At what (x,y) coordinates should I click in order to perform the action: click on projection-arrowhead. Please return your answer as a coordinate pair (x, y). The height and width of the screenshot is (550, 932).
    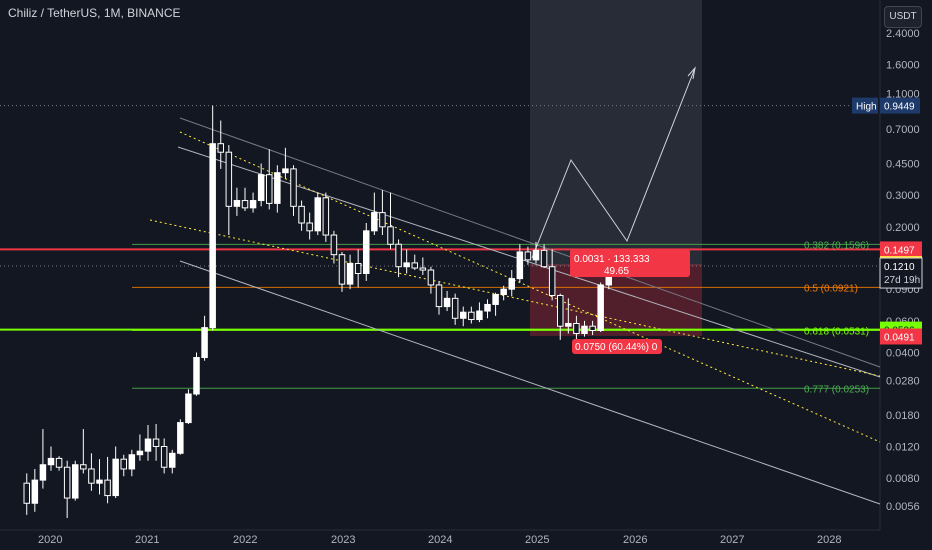
    Looking at the image, I should click on (691, 73).